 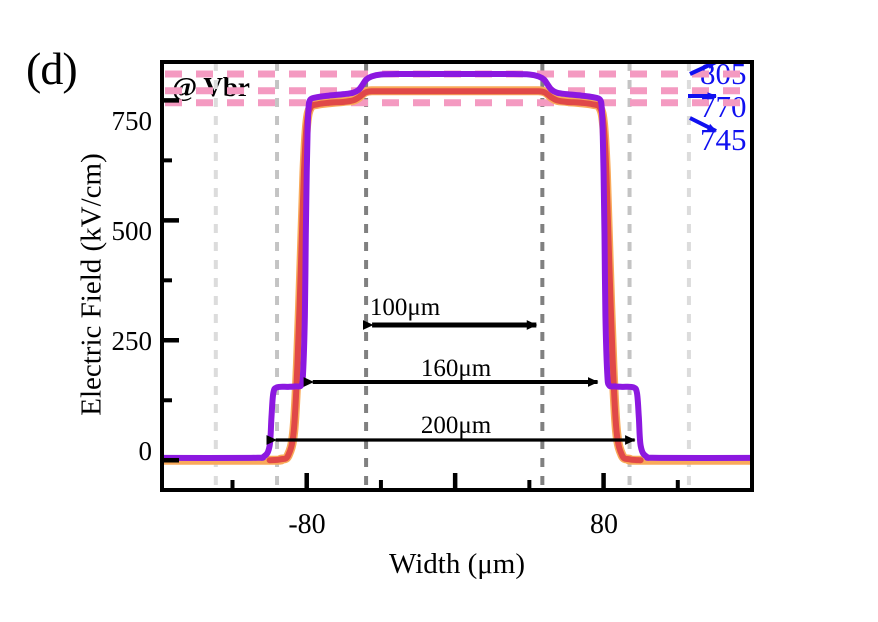 What do you see at coordinates (604, 524) in the screenshot?
I see `x-tick-label: 80` at bounding box center [604, 524].